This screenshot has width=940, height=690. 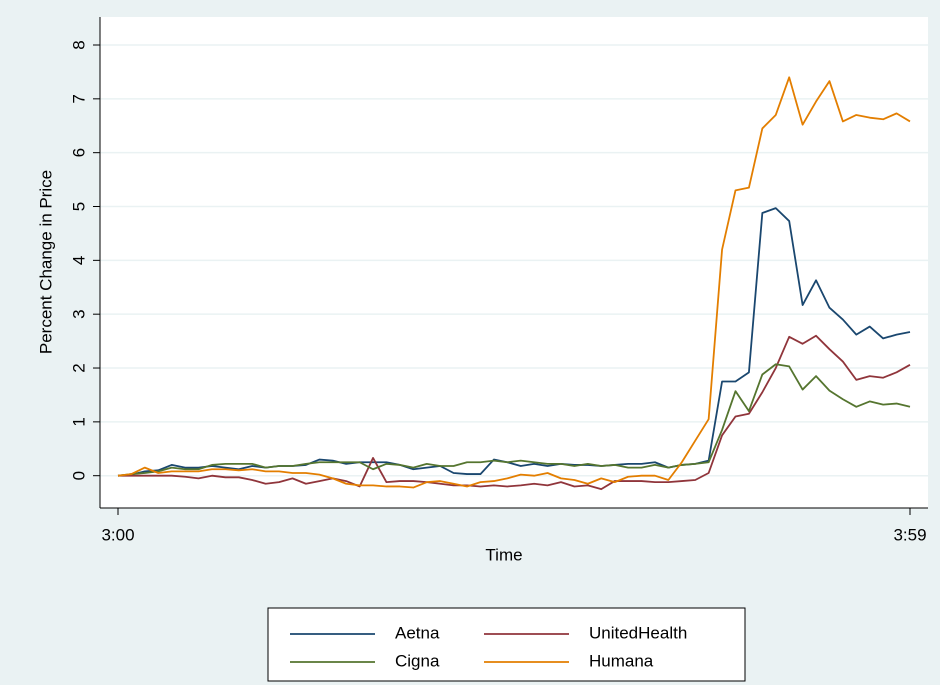 What do you see at coordinates (417, 632) in the screenshot?
I see `legend-label: Aetna` at bounding box center [417, 632].